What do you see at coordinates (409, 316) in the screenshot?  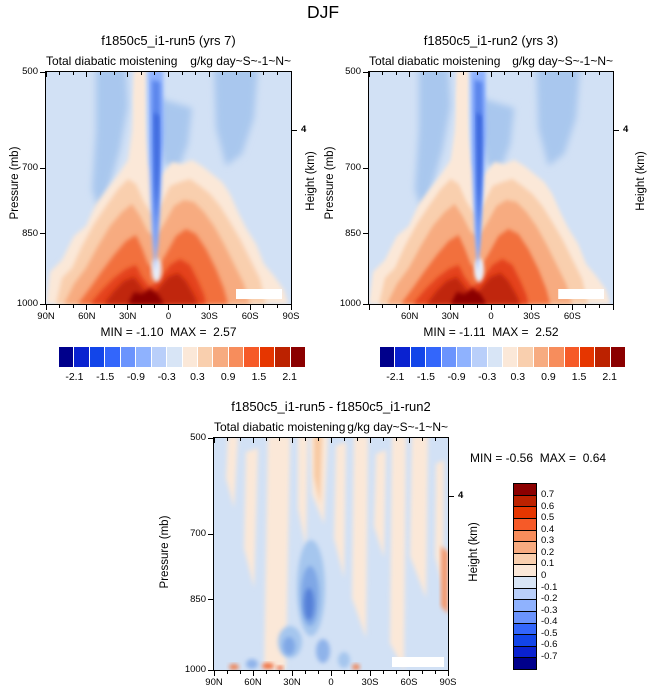 I see `lat-tick-label: 60N` at bounding box center [409, 316].